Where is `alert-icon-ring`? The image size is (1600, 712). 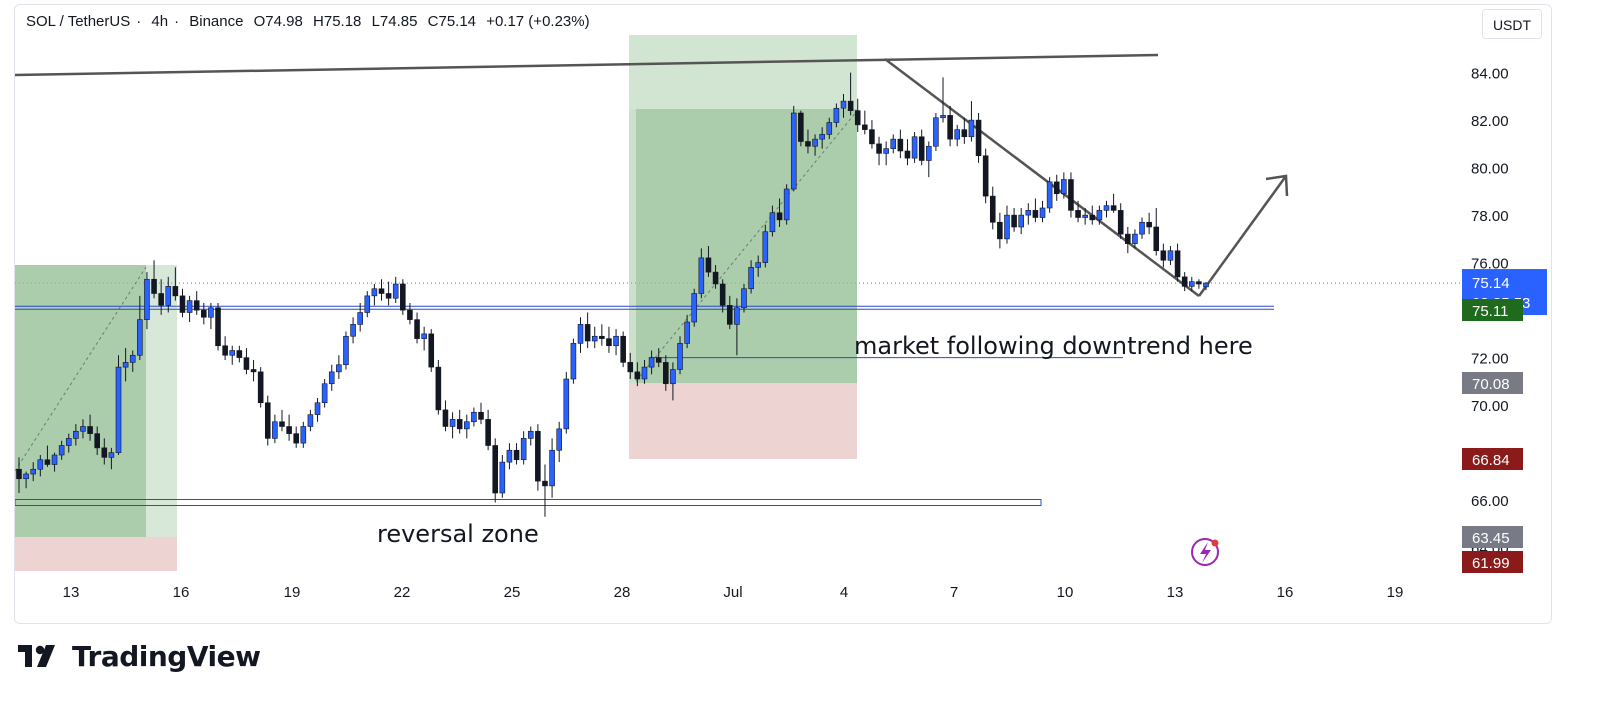 alert-icon-ring is located at coordinates (1205, 552).